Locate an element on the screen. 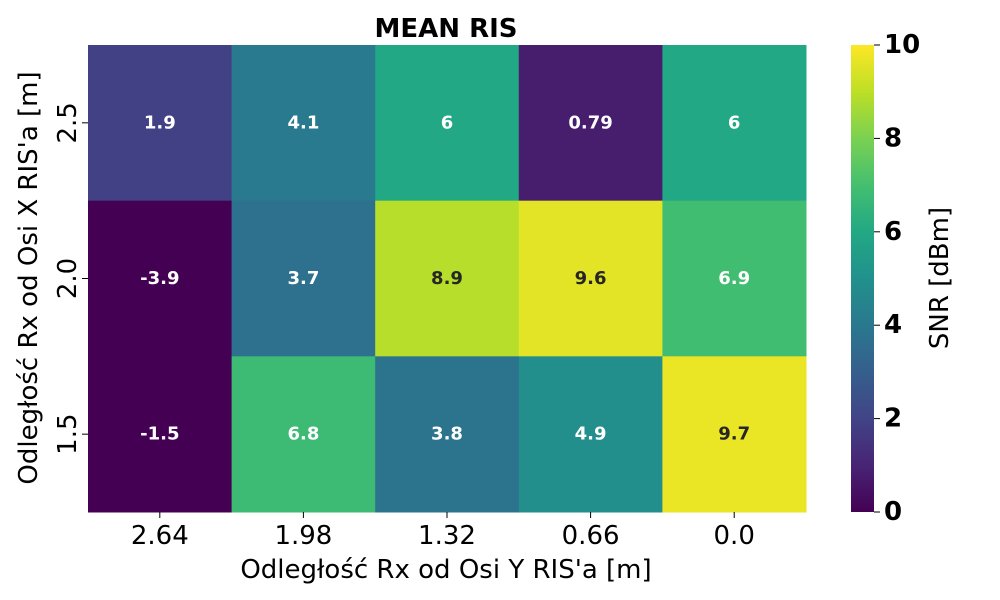  cell-value-label: 8.9 is located at coordinates (447, 278).